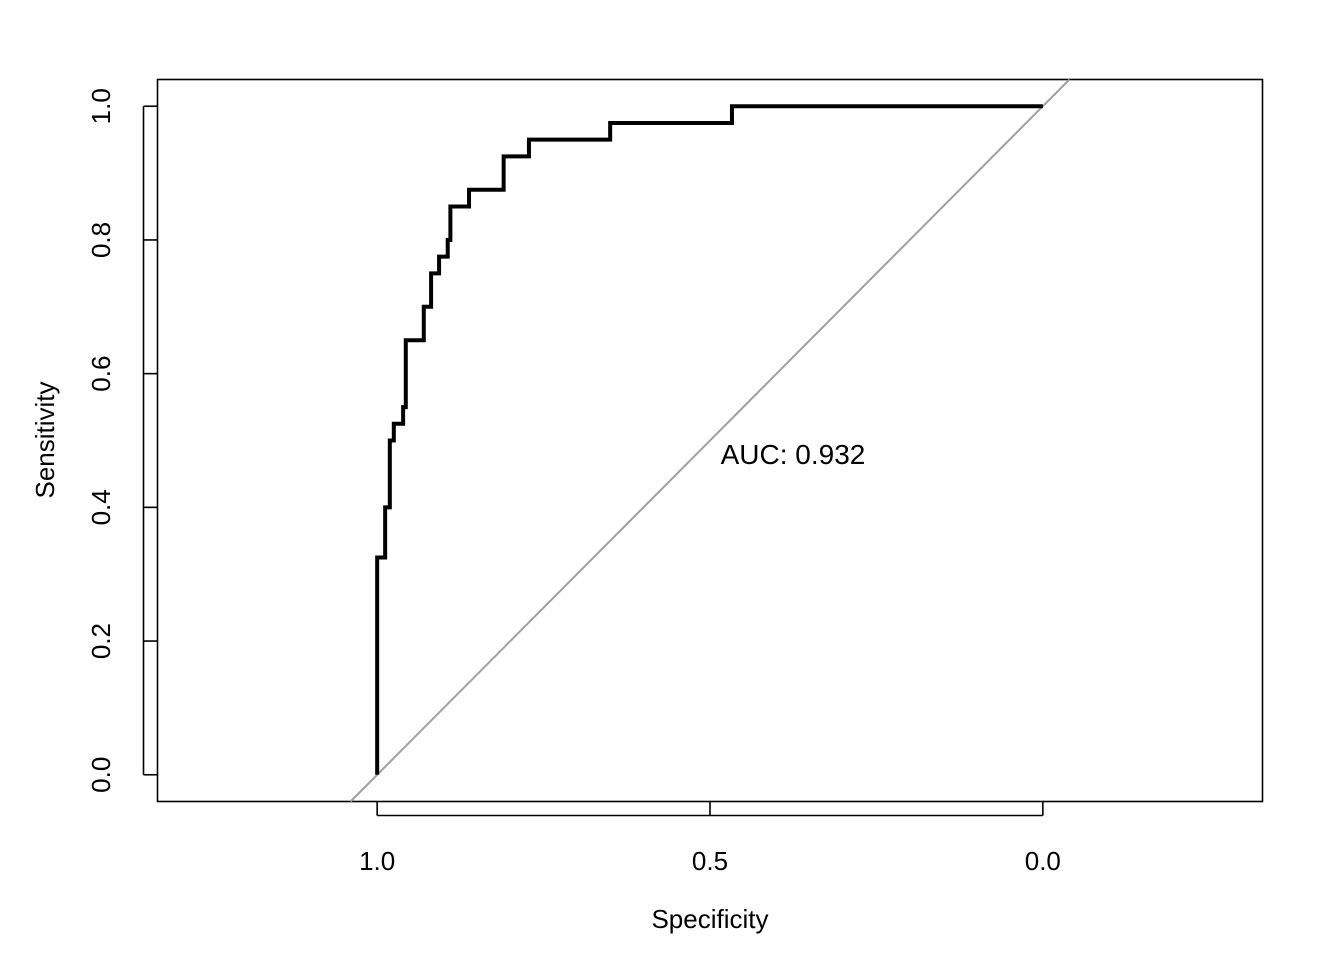  I want to click on y-tick-label: 1.0, so click(101, 106).